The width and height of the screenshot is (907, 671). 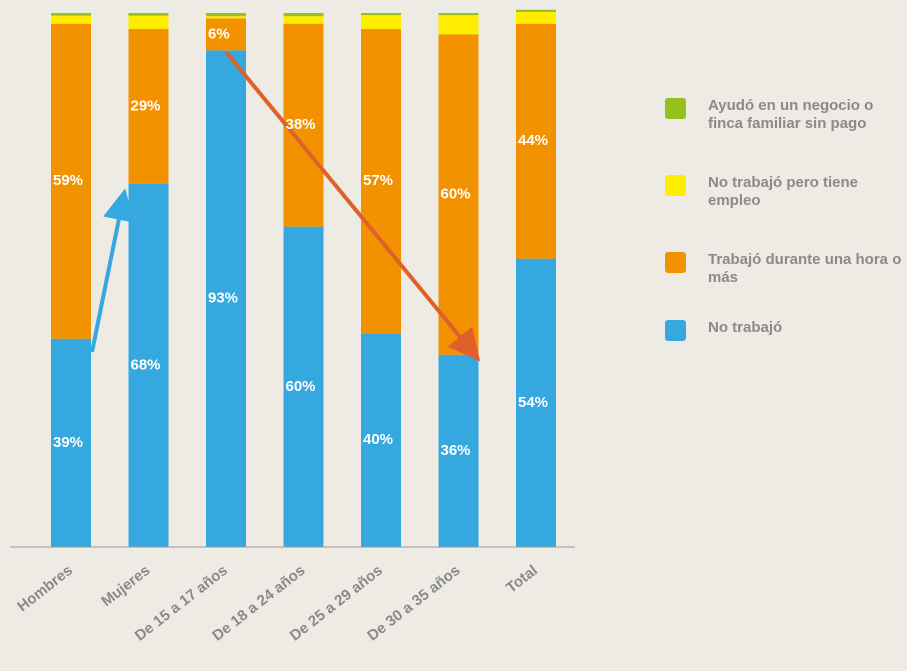 I want to click on data-label: 93%, so click(x=223, y=298).